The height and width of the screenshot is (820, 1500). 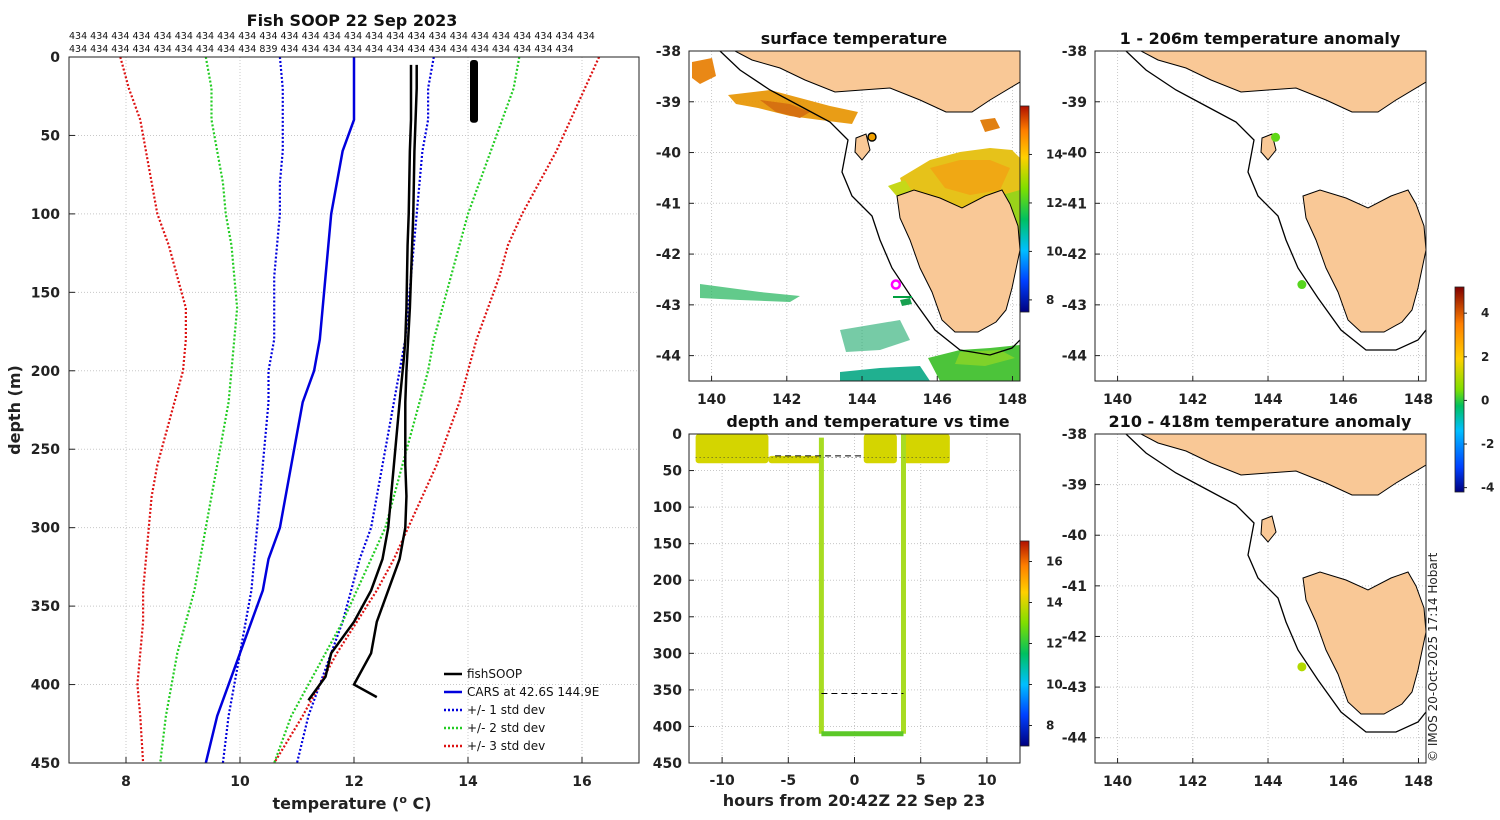 What do you see at coordinates (673, 472) in the screenshot?
I see `time-ytick-label: 50` at bounding box center [673, 472].